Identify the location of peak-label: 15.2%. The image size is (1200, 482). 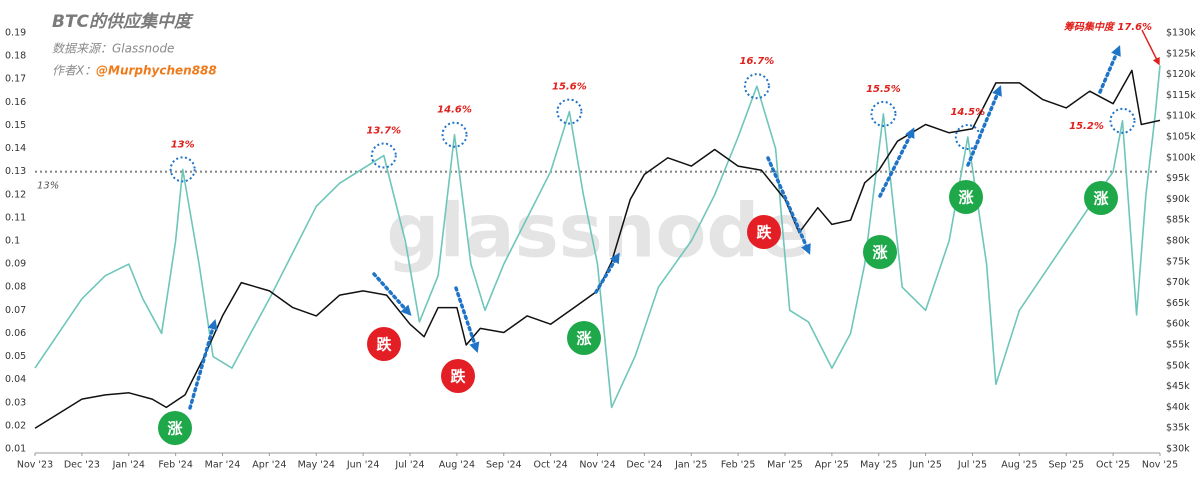
(1086, 126).